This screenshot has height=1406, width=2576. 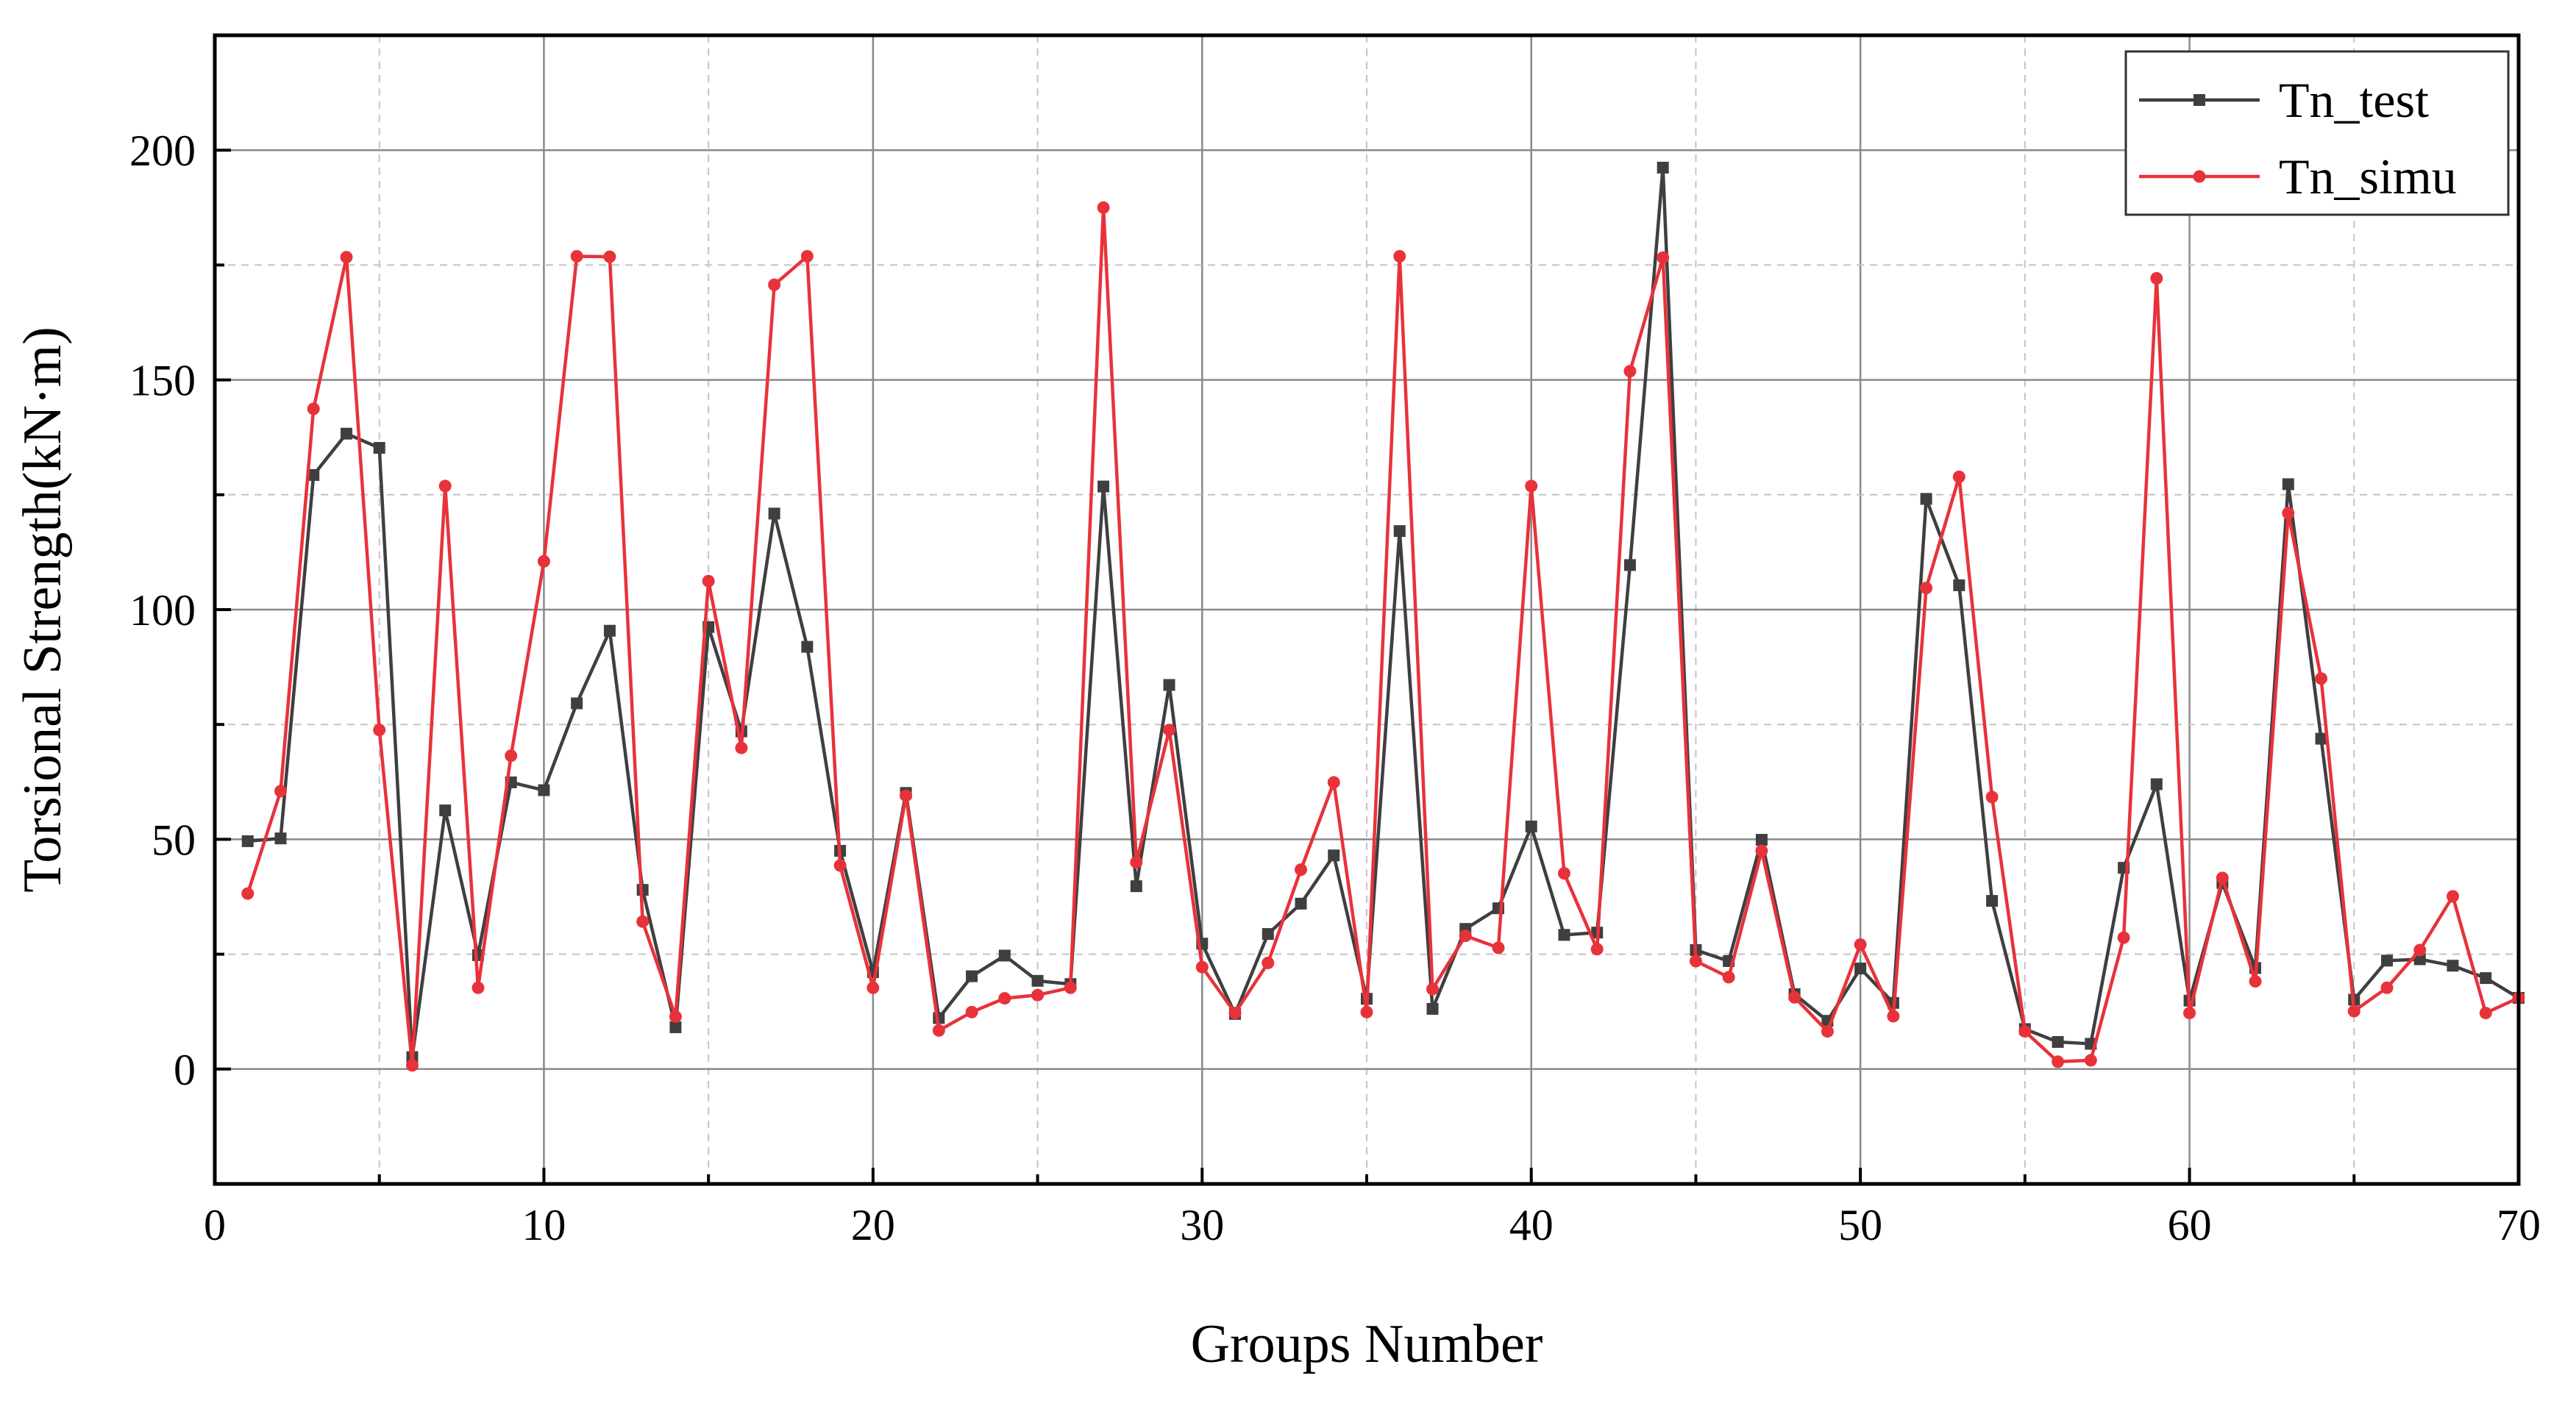 What do you see at coordinates (185, 1070) in the screenshot?
I see `y-tick-label: 0` at bounding box center [185, 1070].